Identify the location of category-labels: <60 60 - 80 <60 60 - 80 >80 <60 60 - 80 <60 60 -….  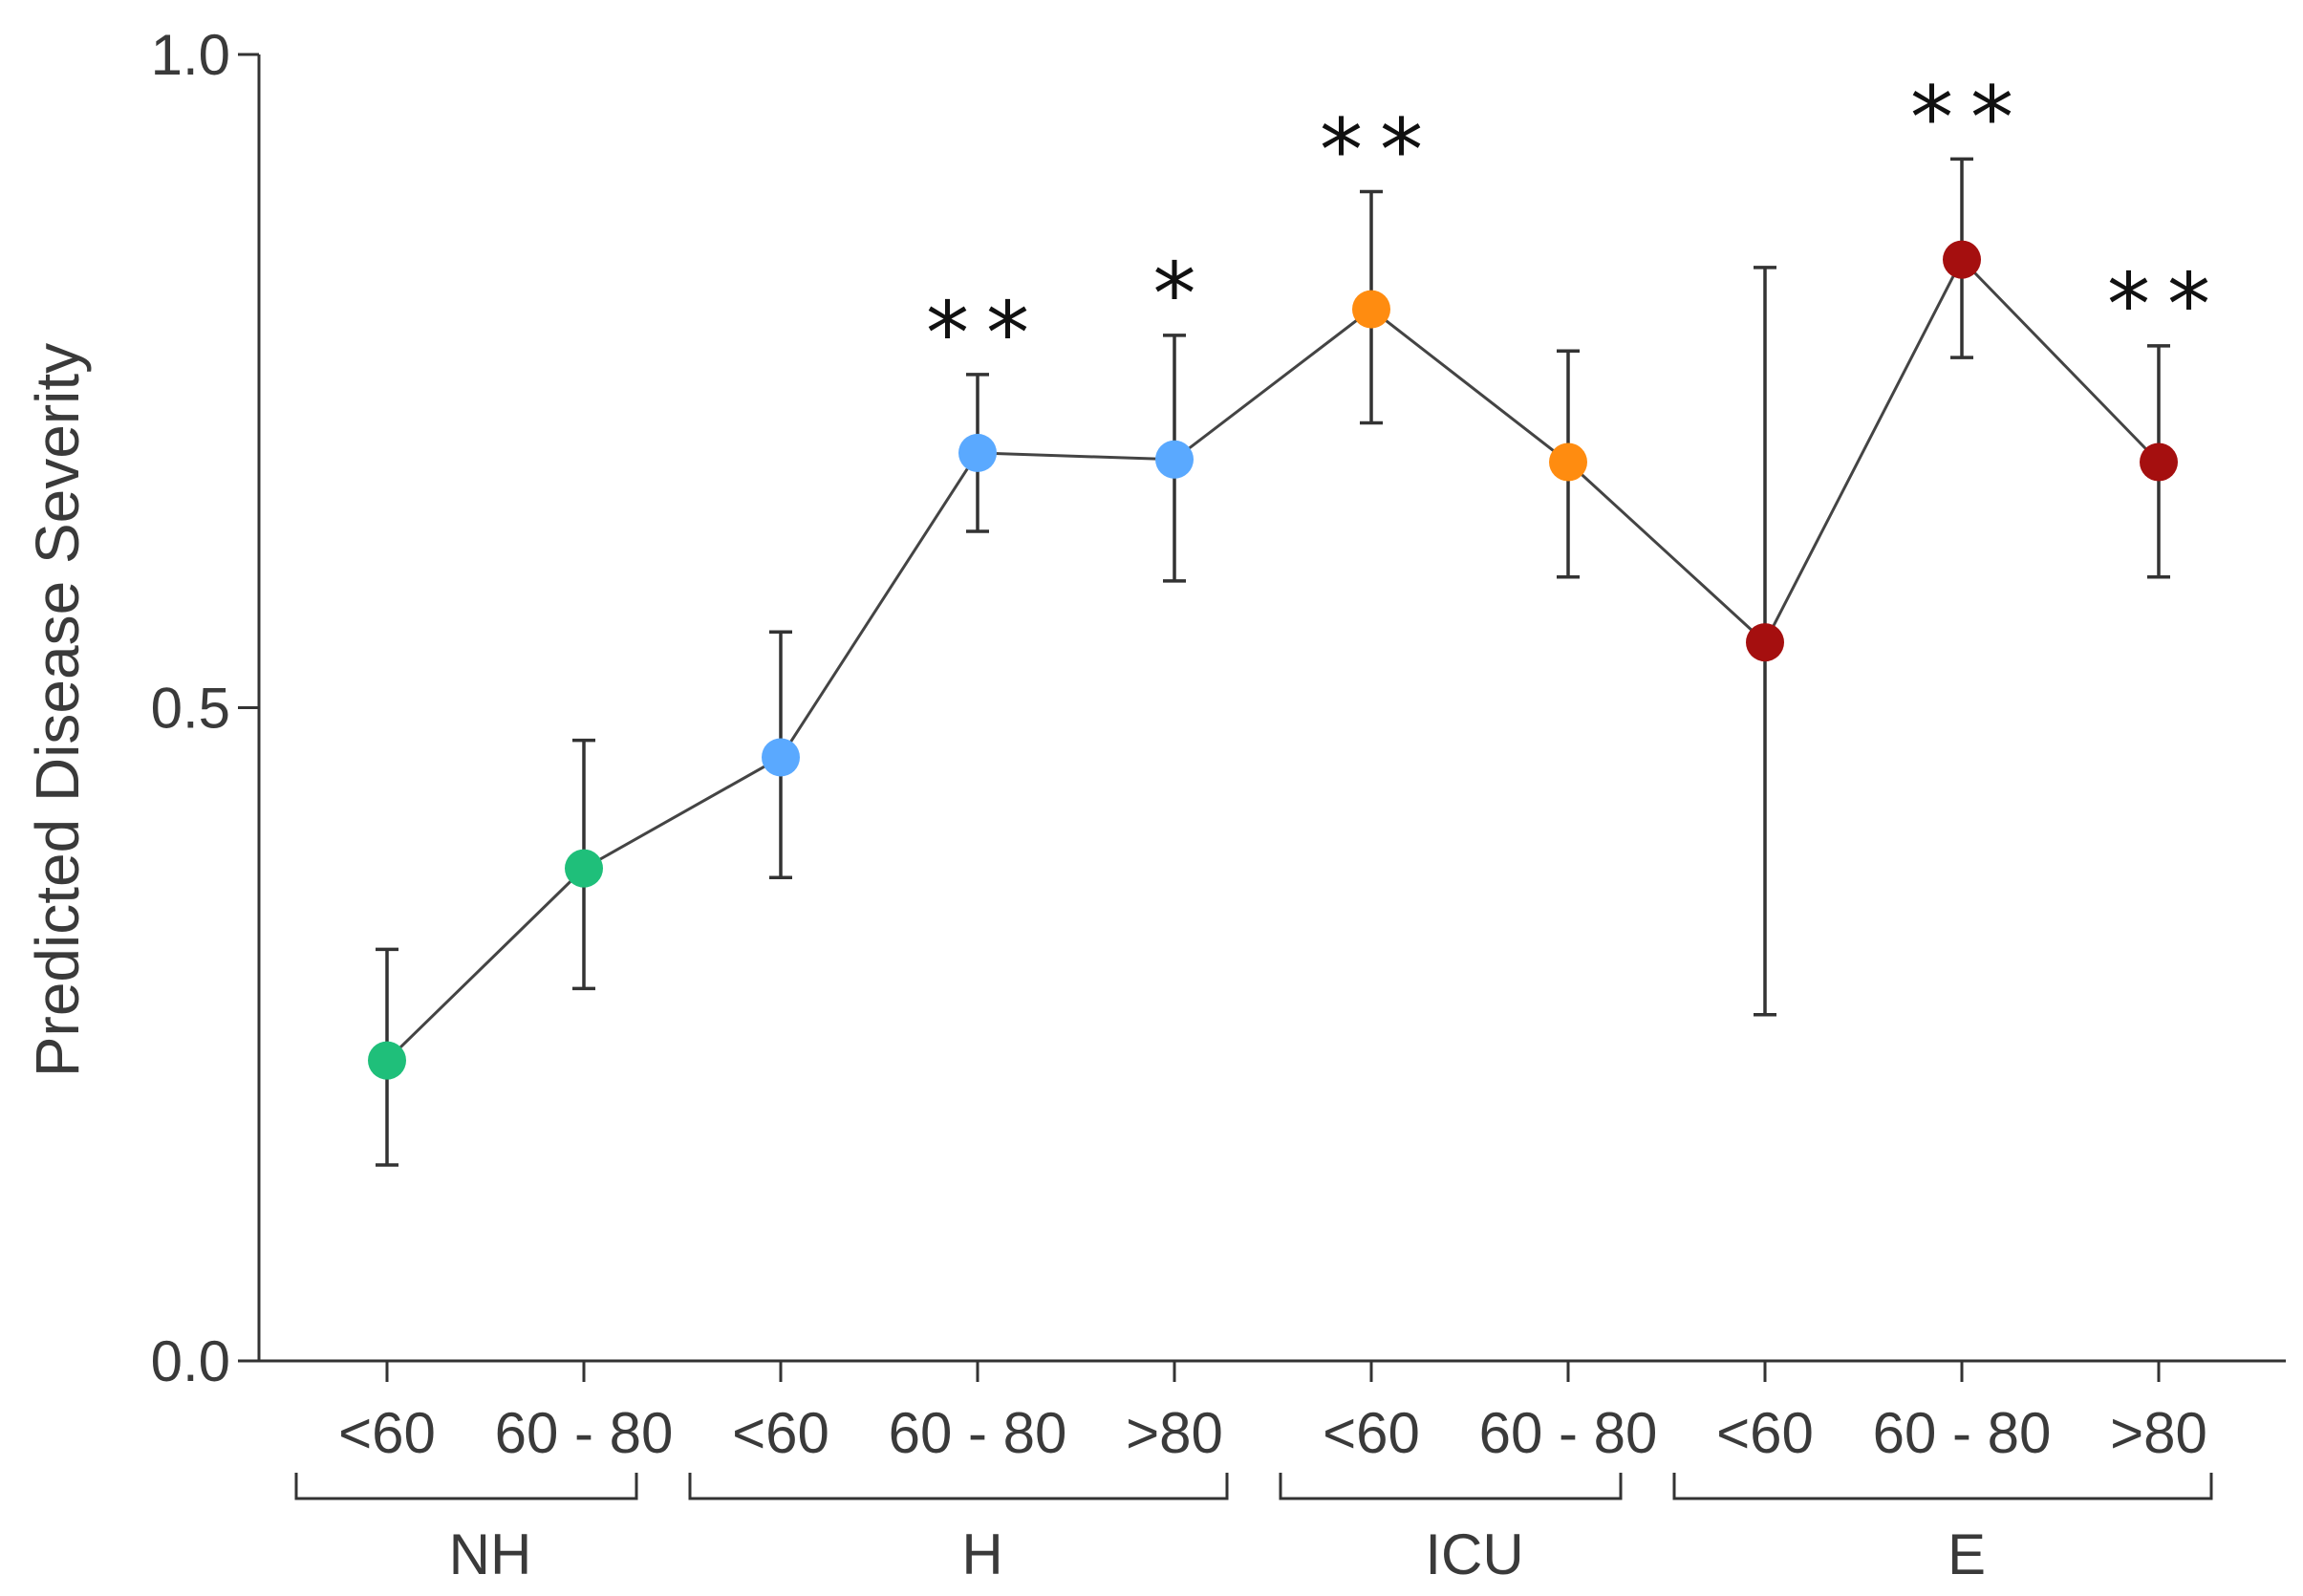
(1272, 1433).